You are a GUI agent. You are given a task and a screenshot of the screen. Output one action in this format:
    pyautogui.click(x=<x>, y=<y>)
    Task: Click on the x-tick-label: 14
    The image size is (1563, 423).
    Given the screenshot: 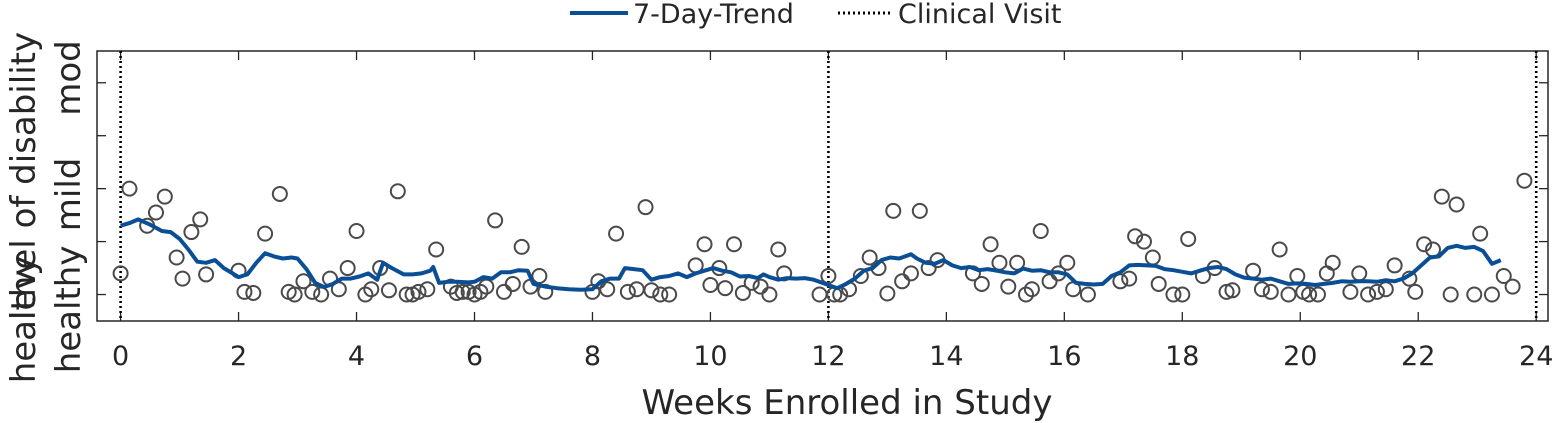 What is the action you would take?
    pyautogui.click(x=946, y=356)
    